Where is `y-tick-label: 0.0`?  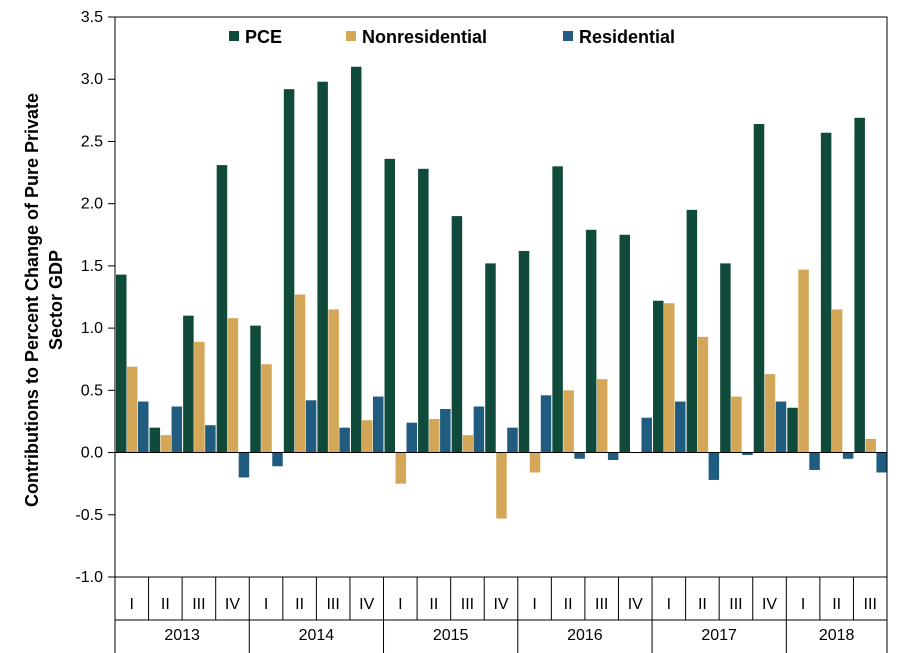 y-tick-label: 0.0 is located at coordinates (92, 453).